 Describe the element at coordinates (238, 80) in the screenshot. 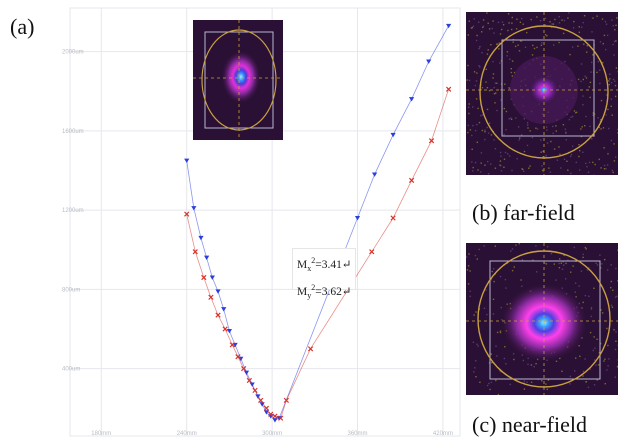

I see `beam-profile-inset` at that location.